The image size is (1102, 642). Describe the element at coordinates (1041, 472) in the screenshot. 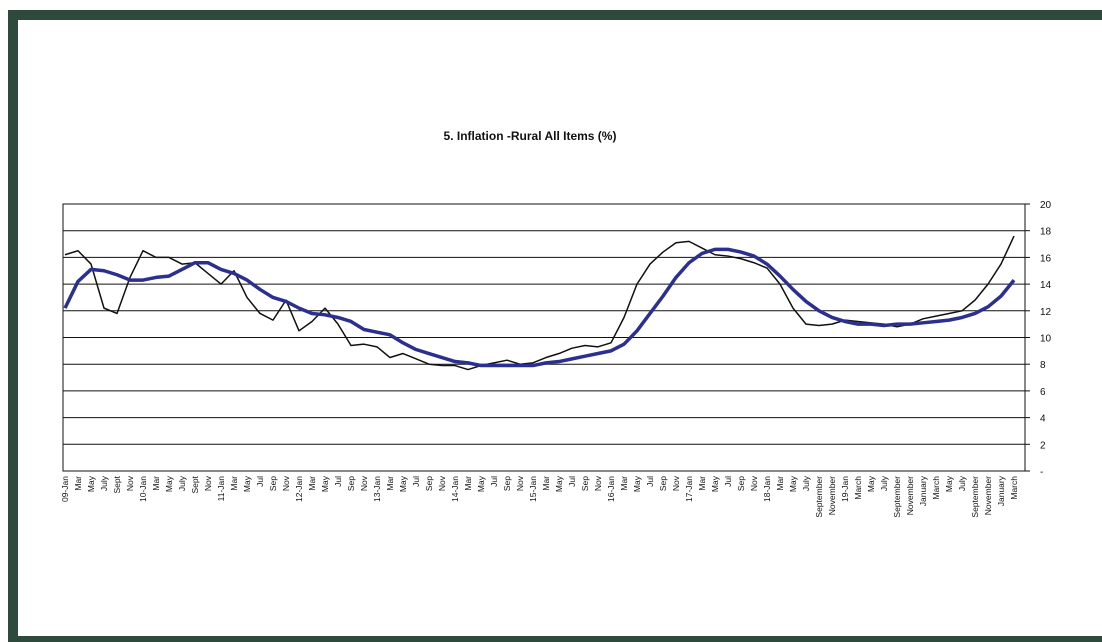

I see `y-tick-label: -` at that location.